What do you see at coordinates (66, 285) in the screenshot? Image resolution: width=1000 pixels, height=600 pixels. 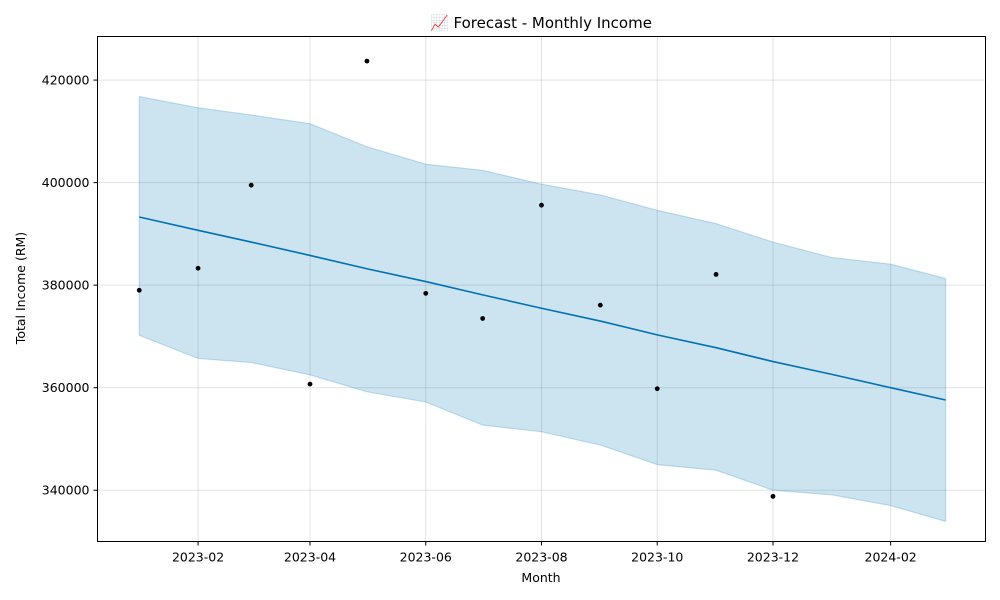 I see `y-tick-label: 380000` at bounding box center [66, 285].